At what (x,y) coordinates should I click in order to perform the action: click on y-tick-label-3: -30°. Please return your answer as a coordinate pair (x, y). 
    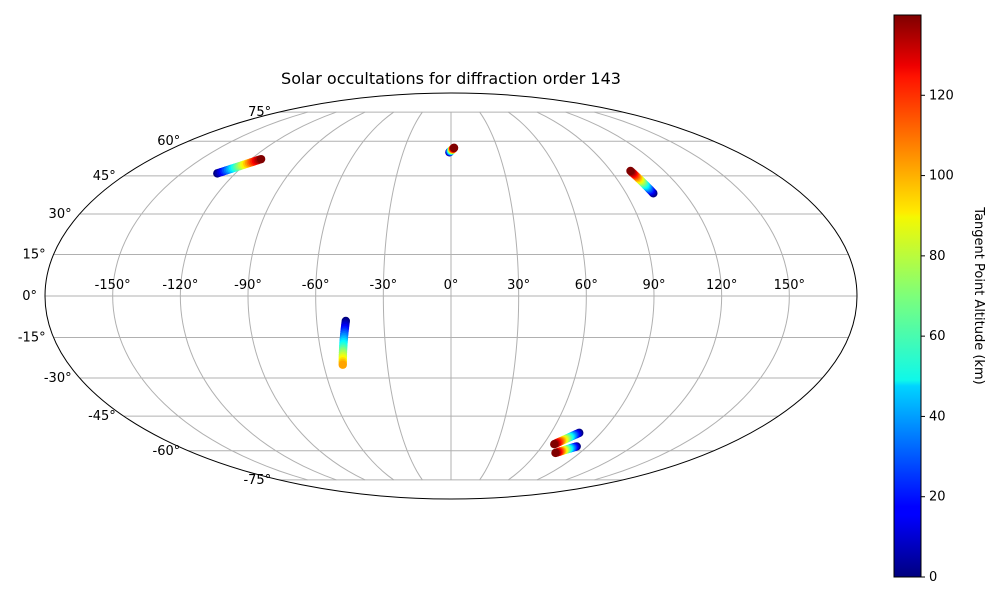
    Looking at the image, I should click on (58, 378).